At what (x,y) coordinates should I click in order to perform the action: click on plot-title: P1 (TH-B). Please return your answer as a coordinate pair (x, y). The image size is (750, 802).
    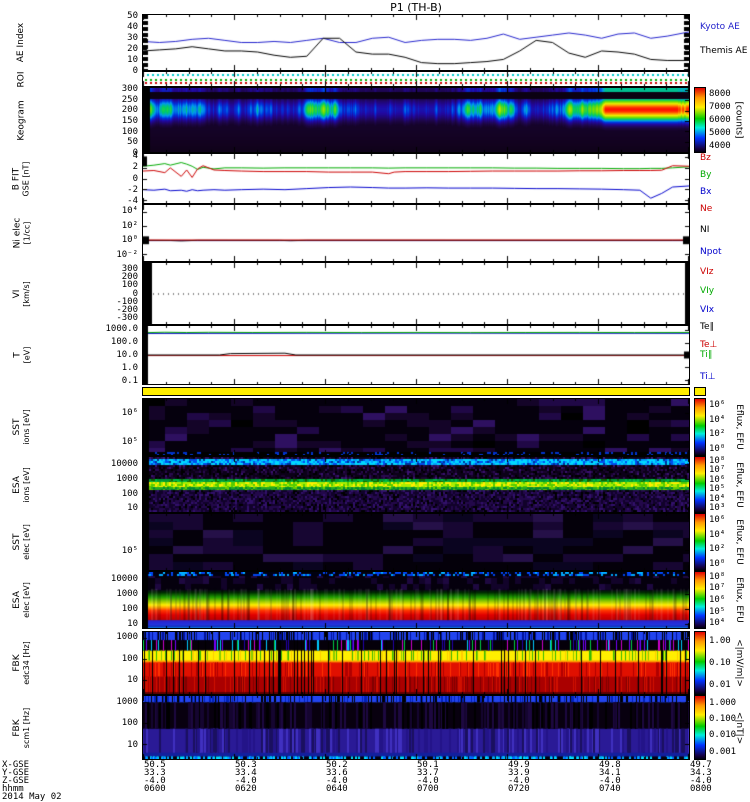
    Looking at the image, I should click on (416, 7).